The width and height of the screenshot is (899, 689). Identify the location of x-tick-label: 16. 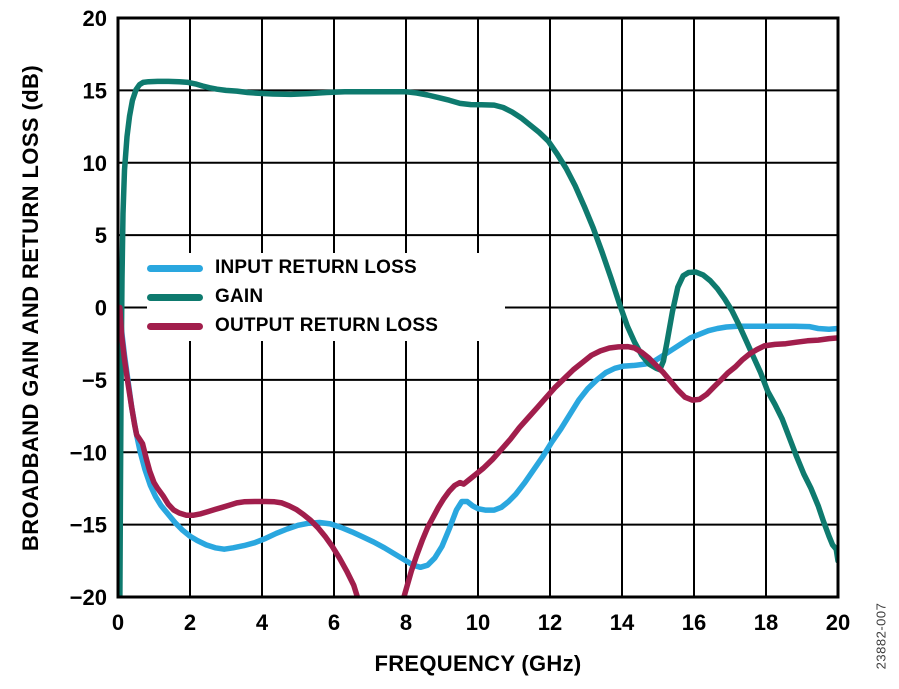
(694, 622).